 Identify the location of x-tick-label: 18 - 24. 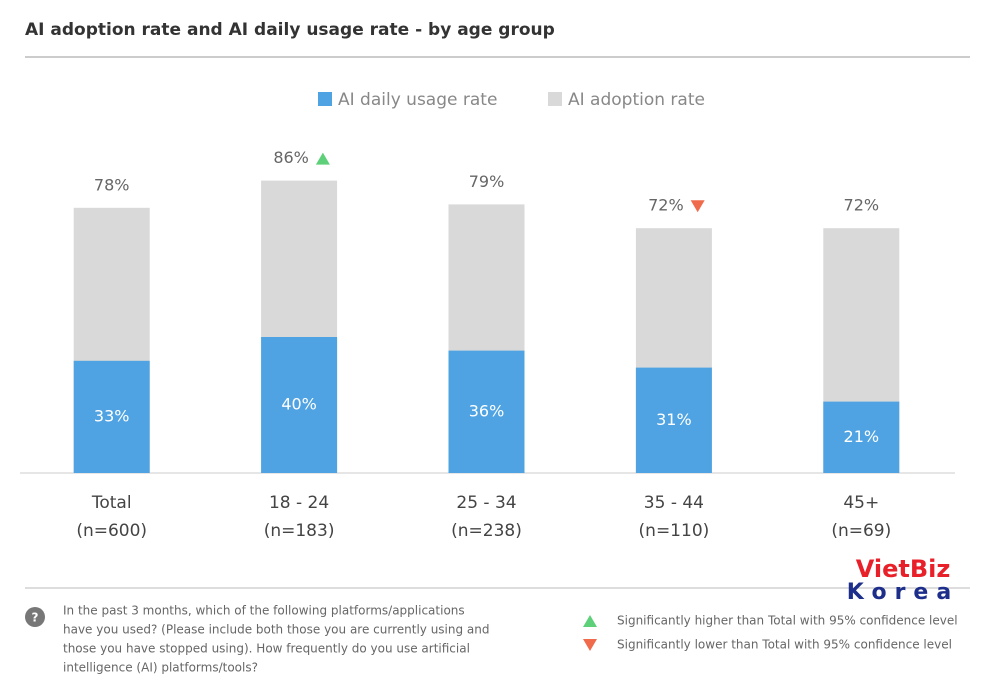
(299, 503).